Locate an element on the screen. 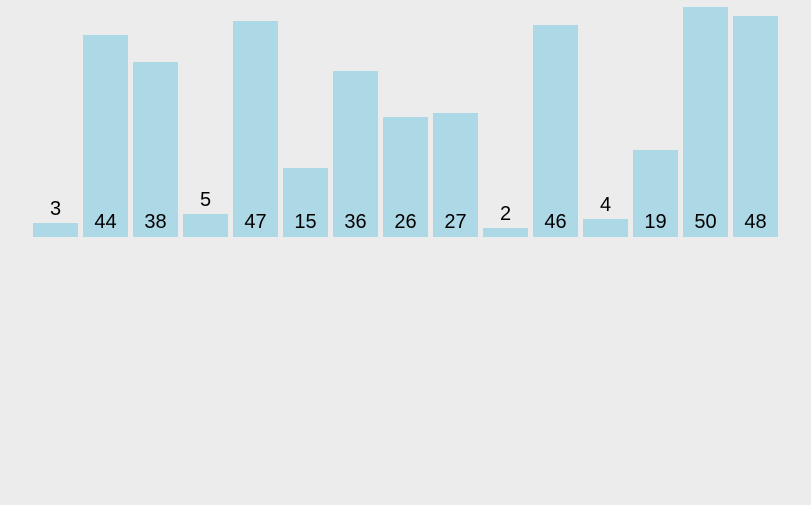 This screenshot has width=811, height=505. bar-value-label: 48 is located at coordinates (755, 222).